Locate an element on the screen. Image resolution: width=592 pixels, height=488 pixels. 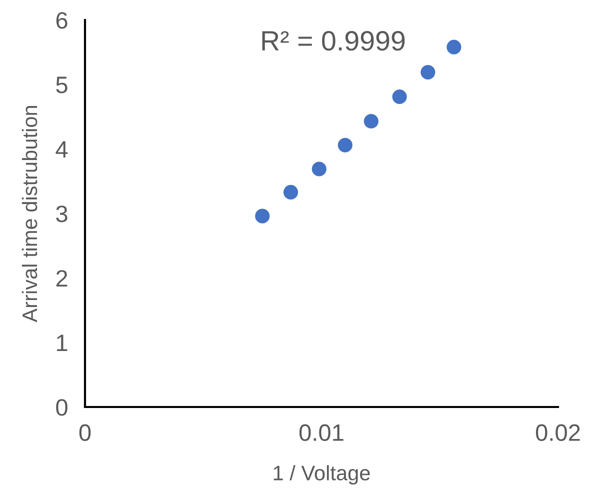
y-tick-label: 6 is located at coordinates (62, 20).